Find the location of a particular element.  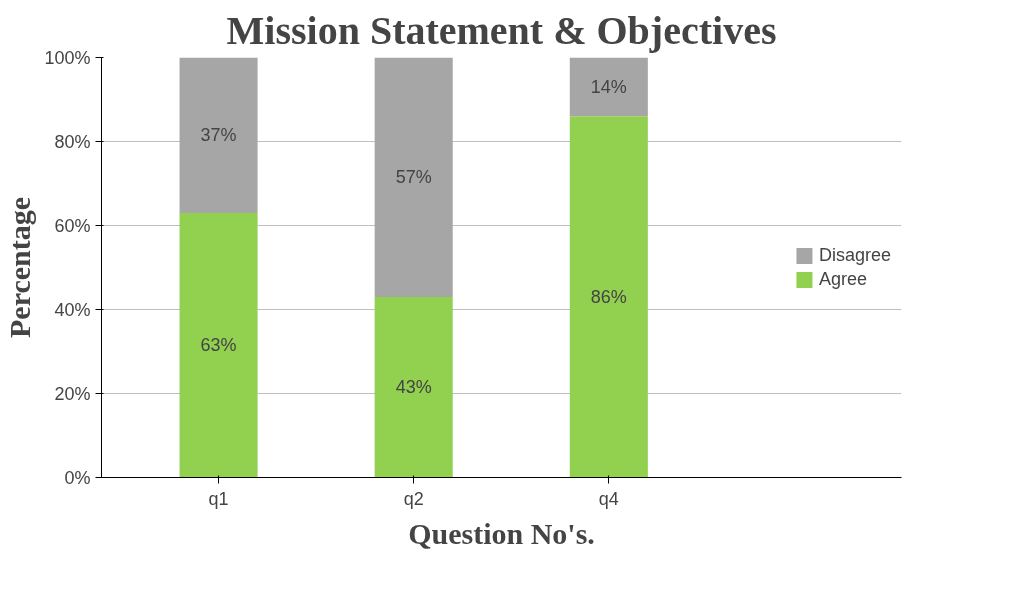

x-tick-label: q1 is located at coordinates (218, 498).